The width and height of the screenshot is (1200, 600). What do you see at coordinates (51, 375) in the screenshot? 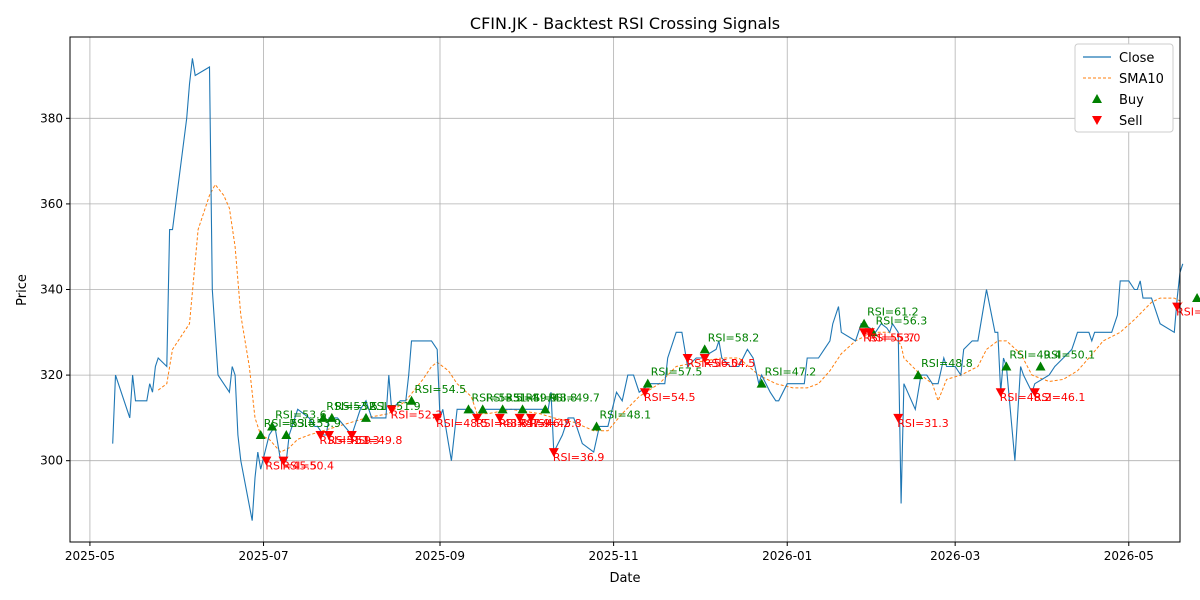
I see `y-tick-label: 320` at bounding box center [51, 375].